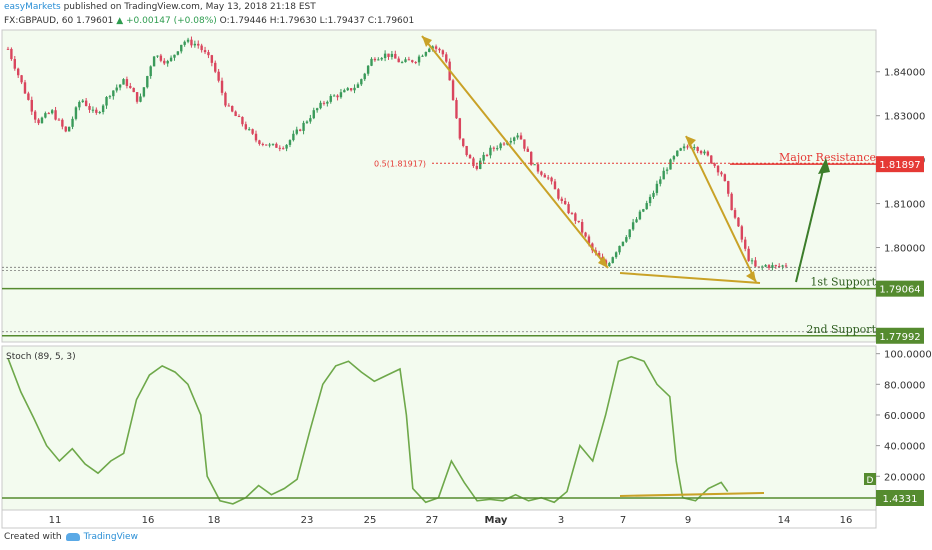 The image size is (932, 550). What do you see at coordinates (71, 537) in the screenshot?
I see `footer: Created with TradingView` at bounding box center [71, 537].